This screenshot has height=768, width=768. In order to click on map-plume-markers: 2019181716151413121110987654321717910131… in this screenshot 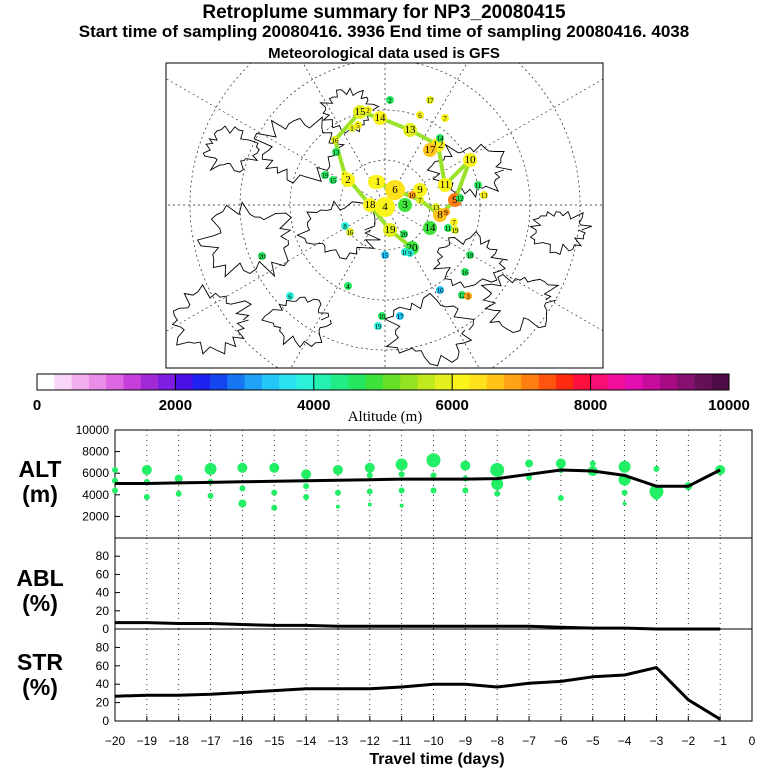, I will do `click(373, 213)`.